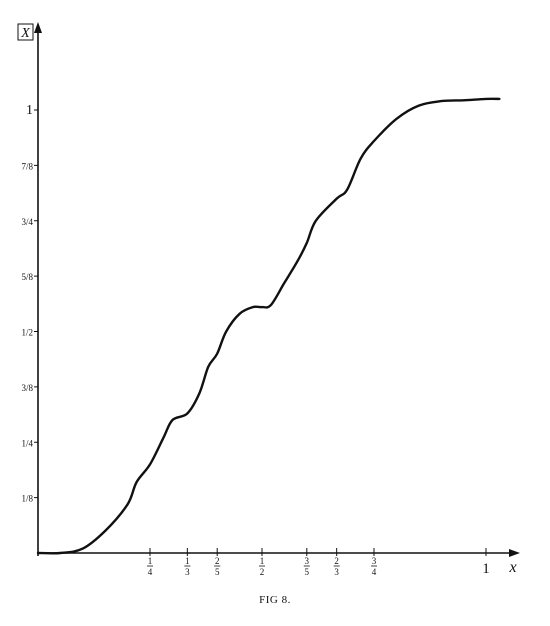 The image size is (550, 626). I want to click on y-tick-label: 1, so click(29, 110).